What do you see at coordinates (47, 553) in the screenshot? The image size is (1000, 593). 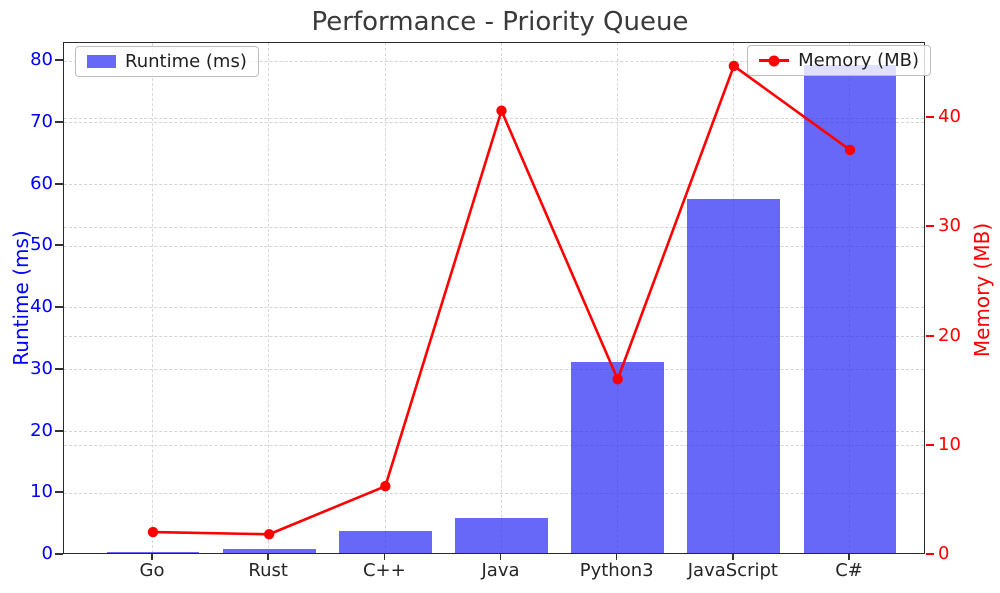 I see `left-tick-label: 0` at bounding box center [47, 553].